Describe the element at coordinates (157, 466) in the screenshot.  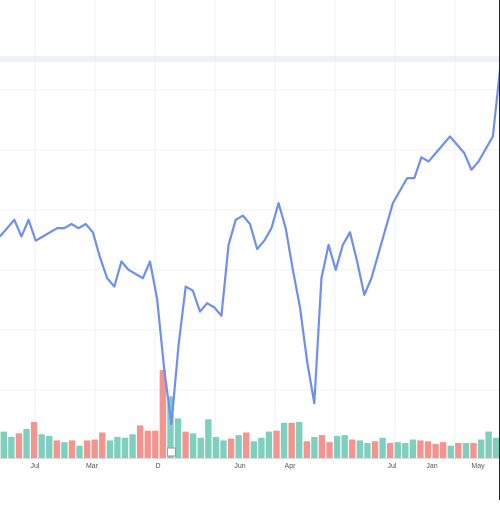
I see `x-tick-label: D` at that location.